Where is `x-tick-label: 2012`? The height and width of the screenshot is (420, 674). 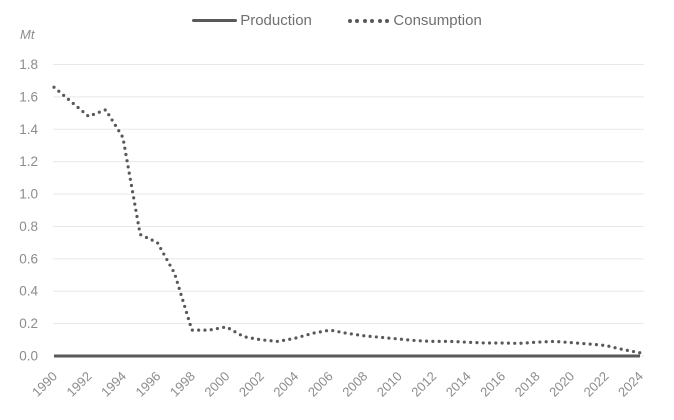
x-tick-label: 2012 is located at coordinates (423, 384).